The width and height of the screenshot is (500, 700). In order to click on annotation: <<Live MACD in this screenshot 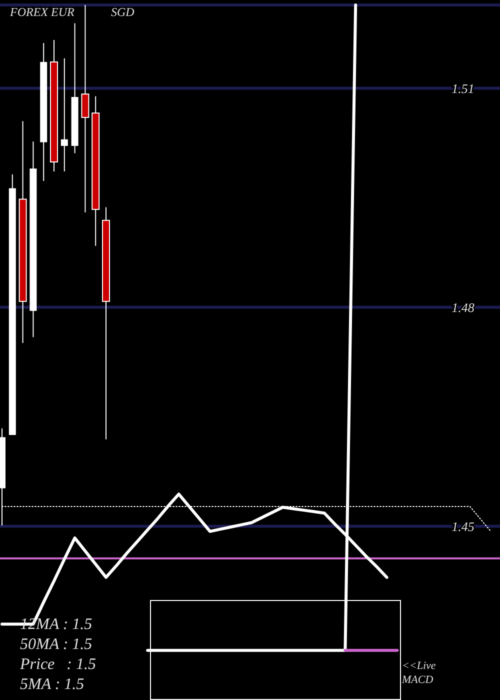, I will do `click(418, 673)`.